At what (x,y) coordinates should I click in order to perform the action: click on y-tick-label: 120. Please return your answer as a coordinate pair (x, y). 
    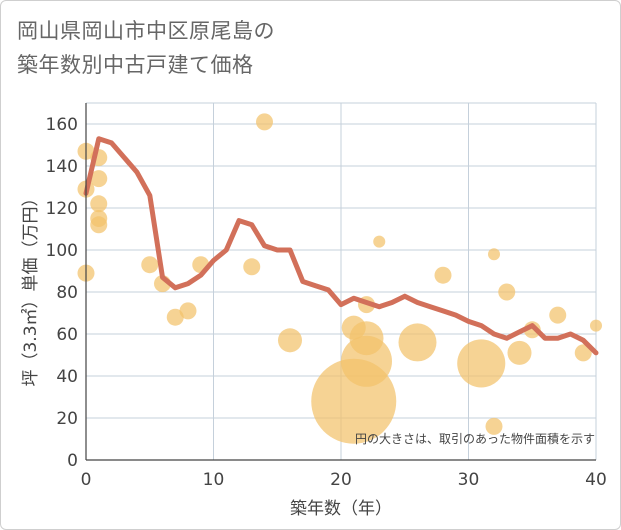
    Looking at the image, I should click on (62, 209).